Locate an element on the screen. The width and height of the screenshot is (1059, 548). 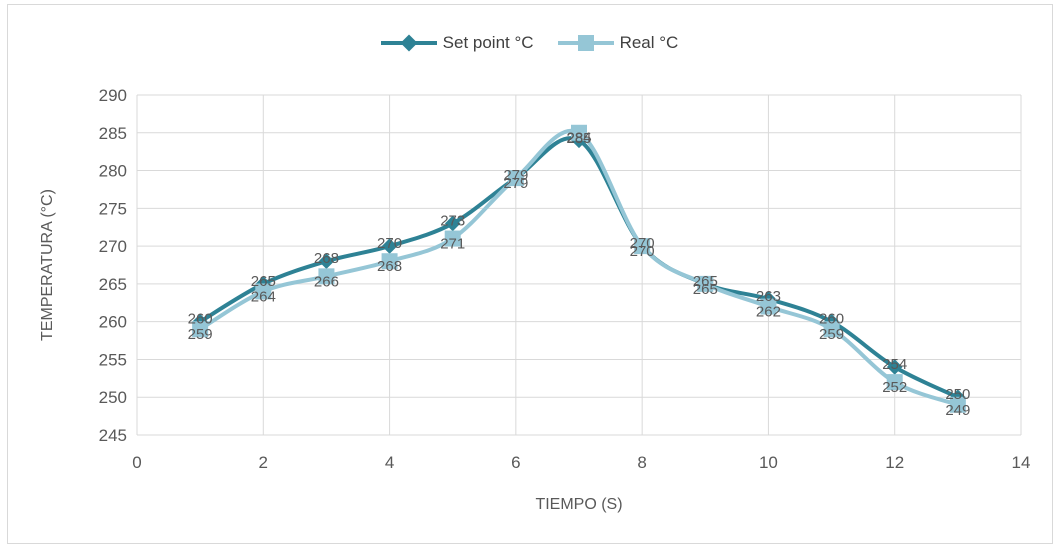
data-label-set-point: 263 is located at coordinates (768, 296).